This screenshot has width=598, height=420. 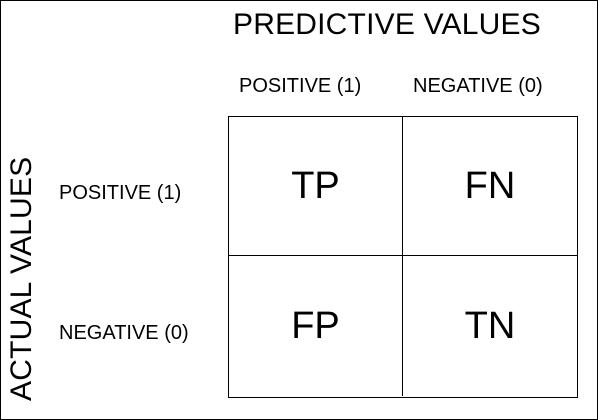 I want to click on column-label-positive: POSITIVE (1), so click(x=300, y=86).